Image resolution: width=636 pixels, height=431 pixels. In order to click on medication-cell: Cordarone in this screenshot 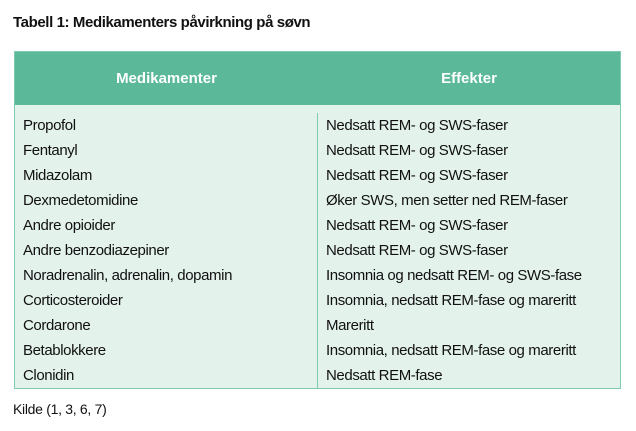, I will do `click(57, 325)`.